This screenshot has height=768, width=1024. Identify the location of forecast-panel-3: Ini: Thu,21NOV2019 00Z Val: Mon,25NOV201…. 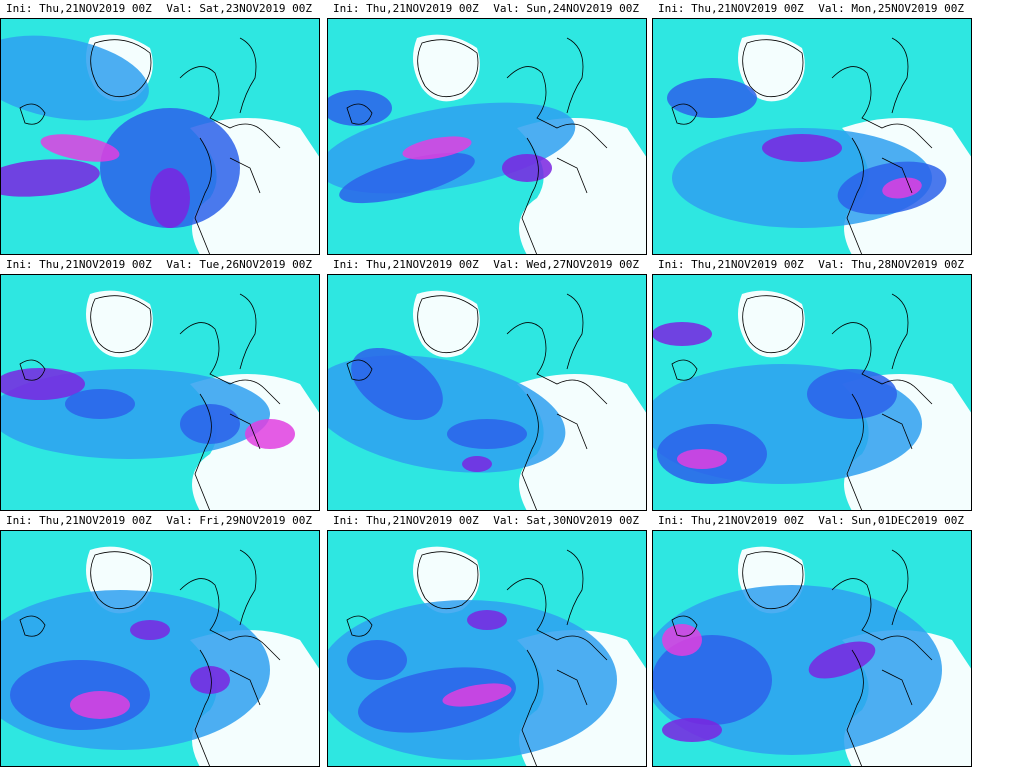
(812, 128).